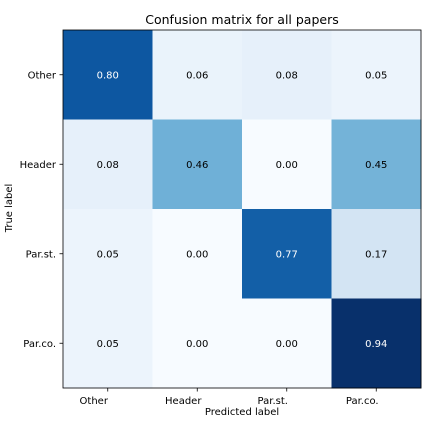  I want to click on cell-value-label: 0.80, so click(108, 75).